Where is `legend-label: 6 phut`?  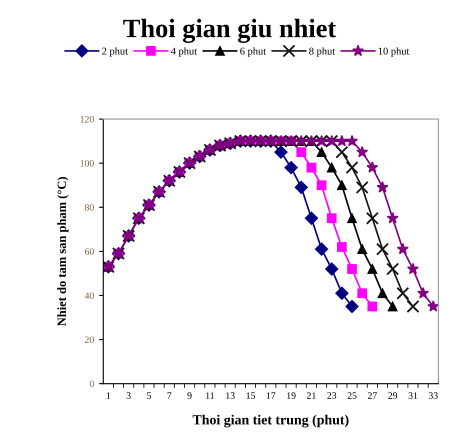
legend-label: 6 phut is located at coordinates (253, 52).